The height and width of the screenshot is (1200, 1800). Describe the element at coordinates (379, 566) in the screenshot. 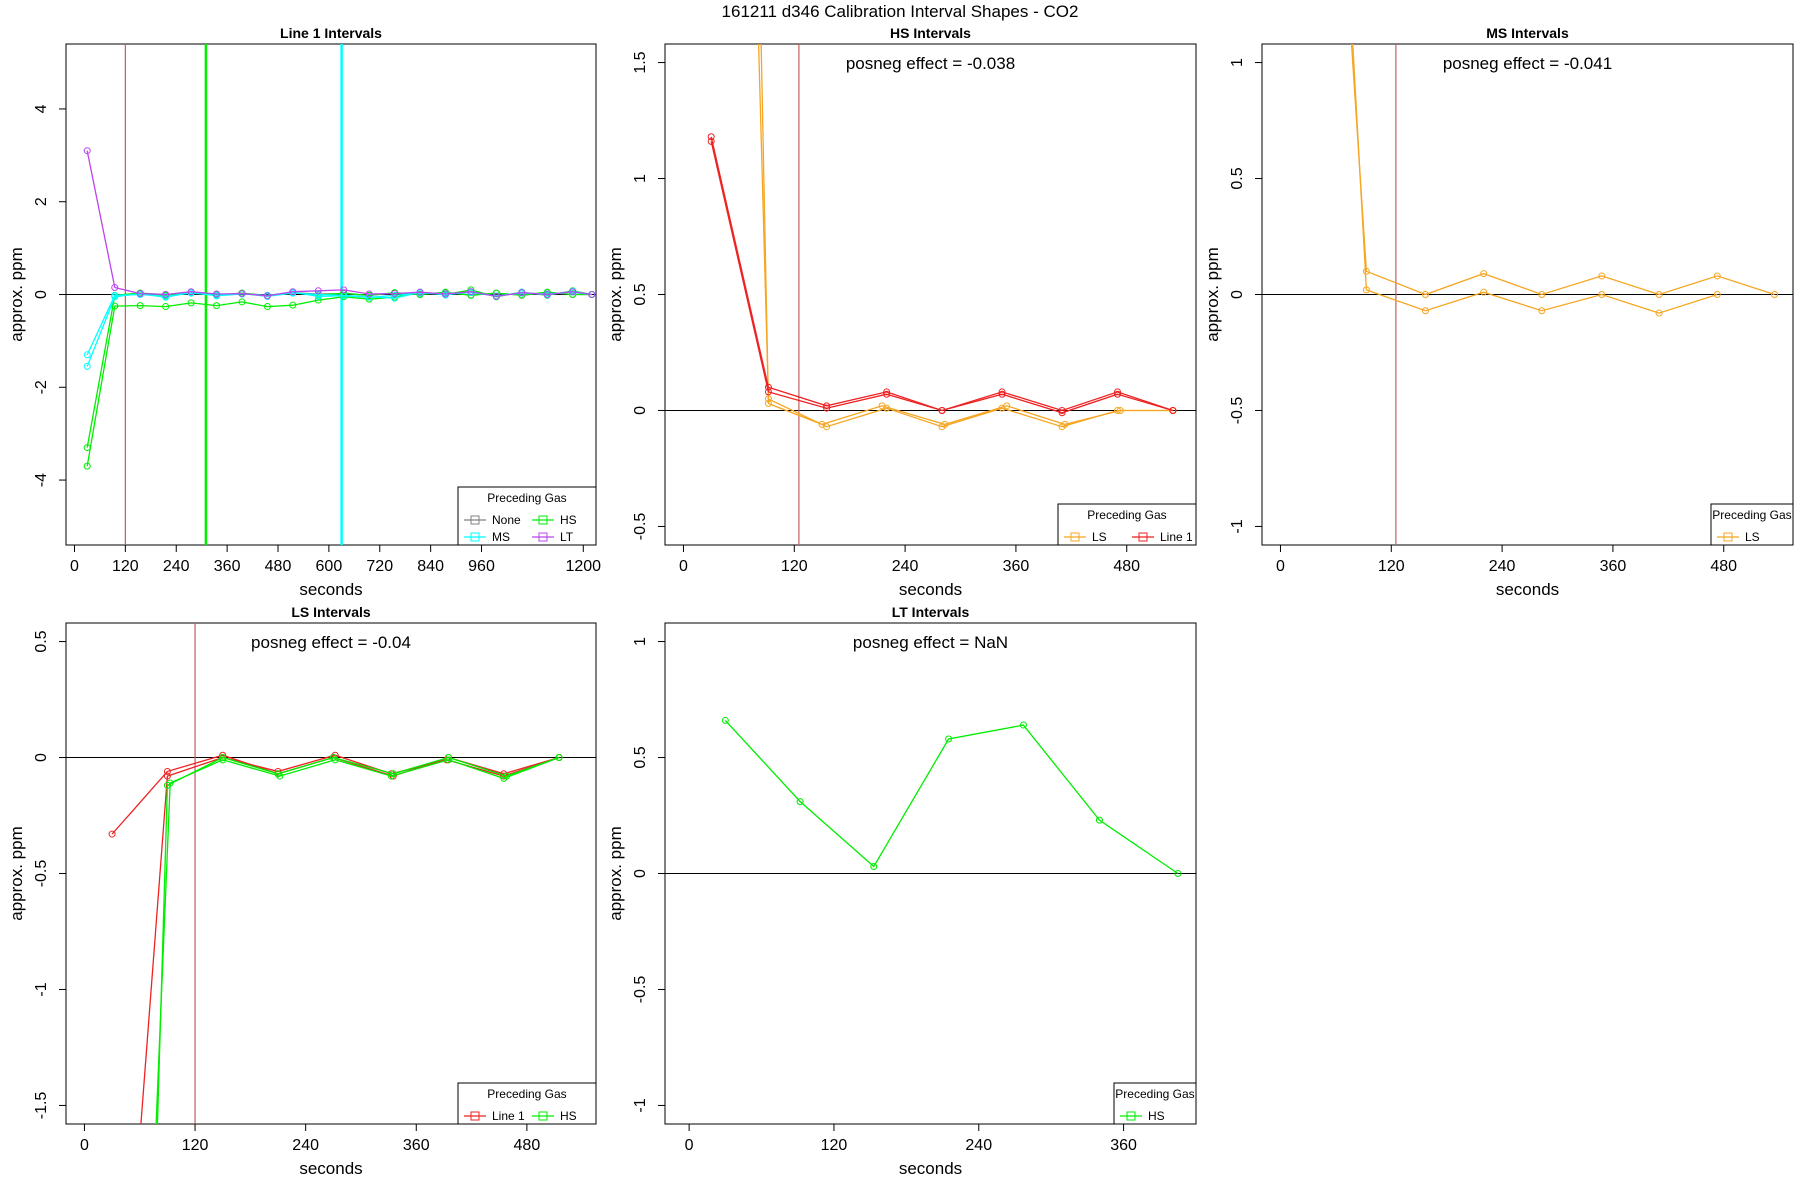

I see `x-tick-label: 720` at that location.